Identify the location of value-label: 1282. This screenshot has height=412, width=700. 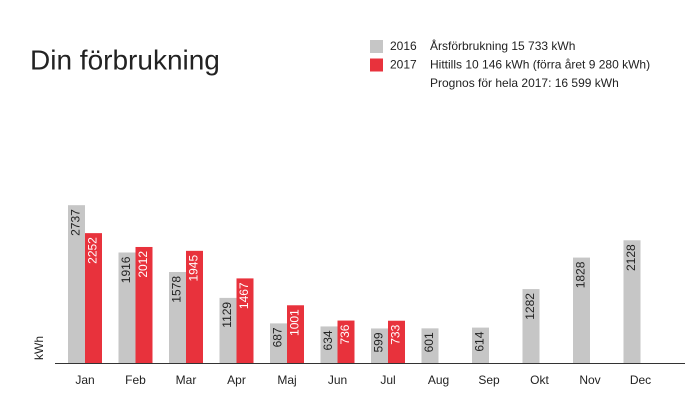
(530, 306).